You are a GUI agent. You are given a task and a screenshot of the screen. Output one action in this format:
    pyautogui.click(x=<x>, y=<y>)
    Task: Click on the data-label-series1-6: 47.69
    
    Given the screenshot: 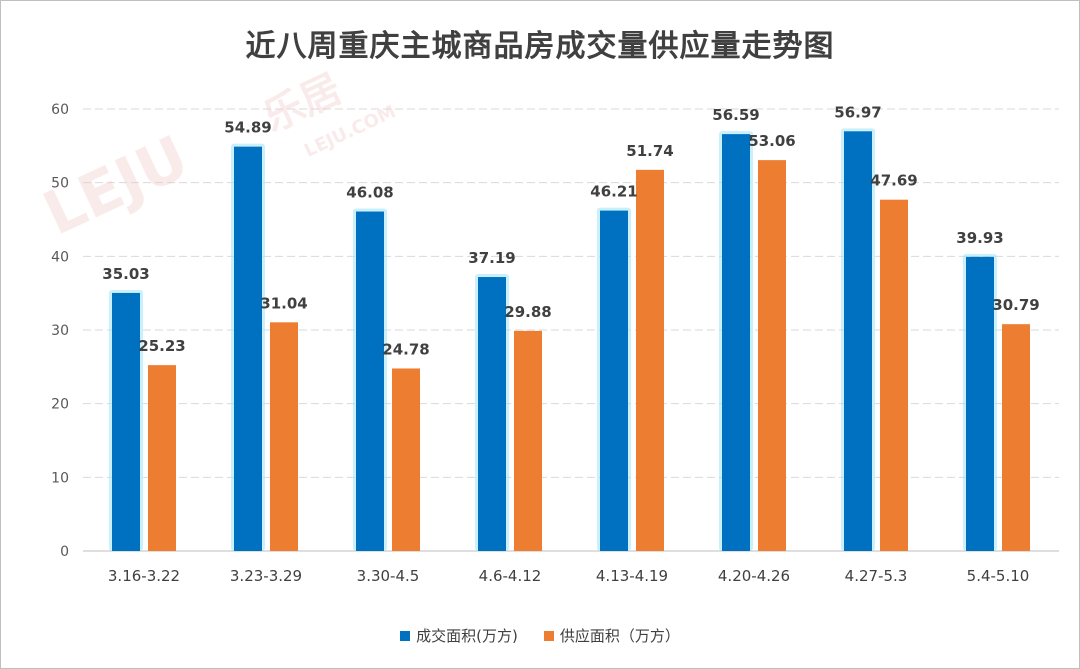 What is the action you would take?
    pyautogui.click(x=893, y=181)
    